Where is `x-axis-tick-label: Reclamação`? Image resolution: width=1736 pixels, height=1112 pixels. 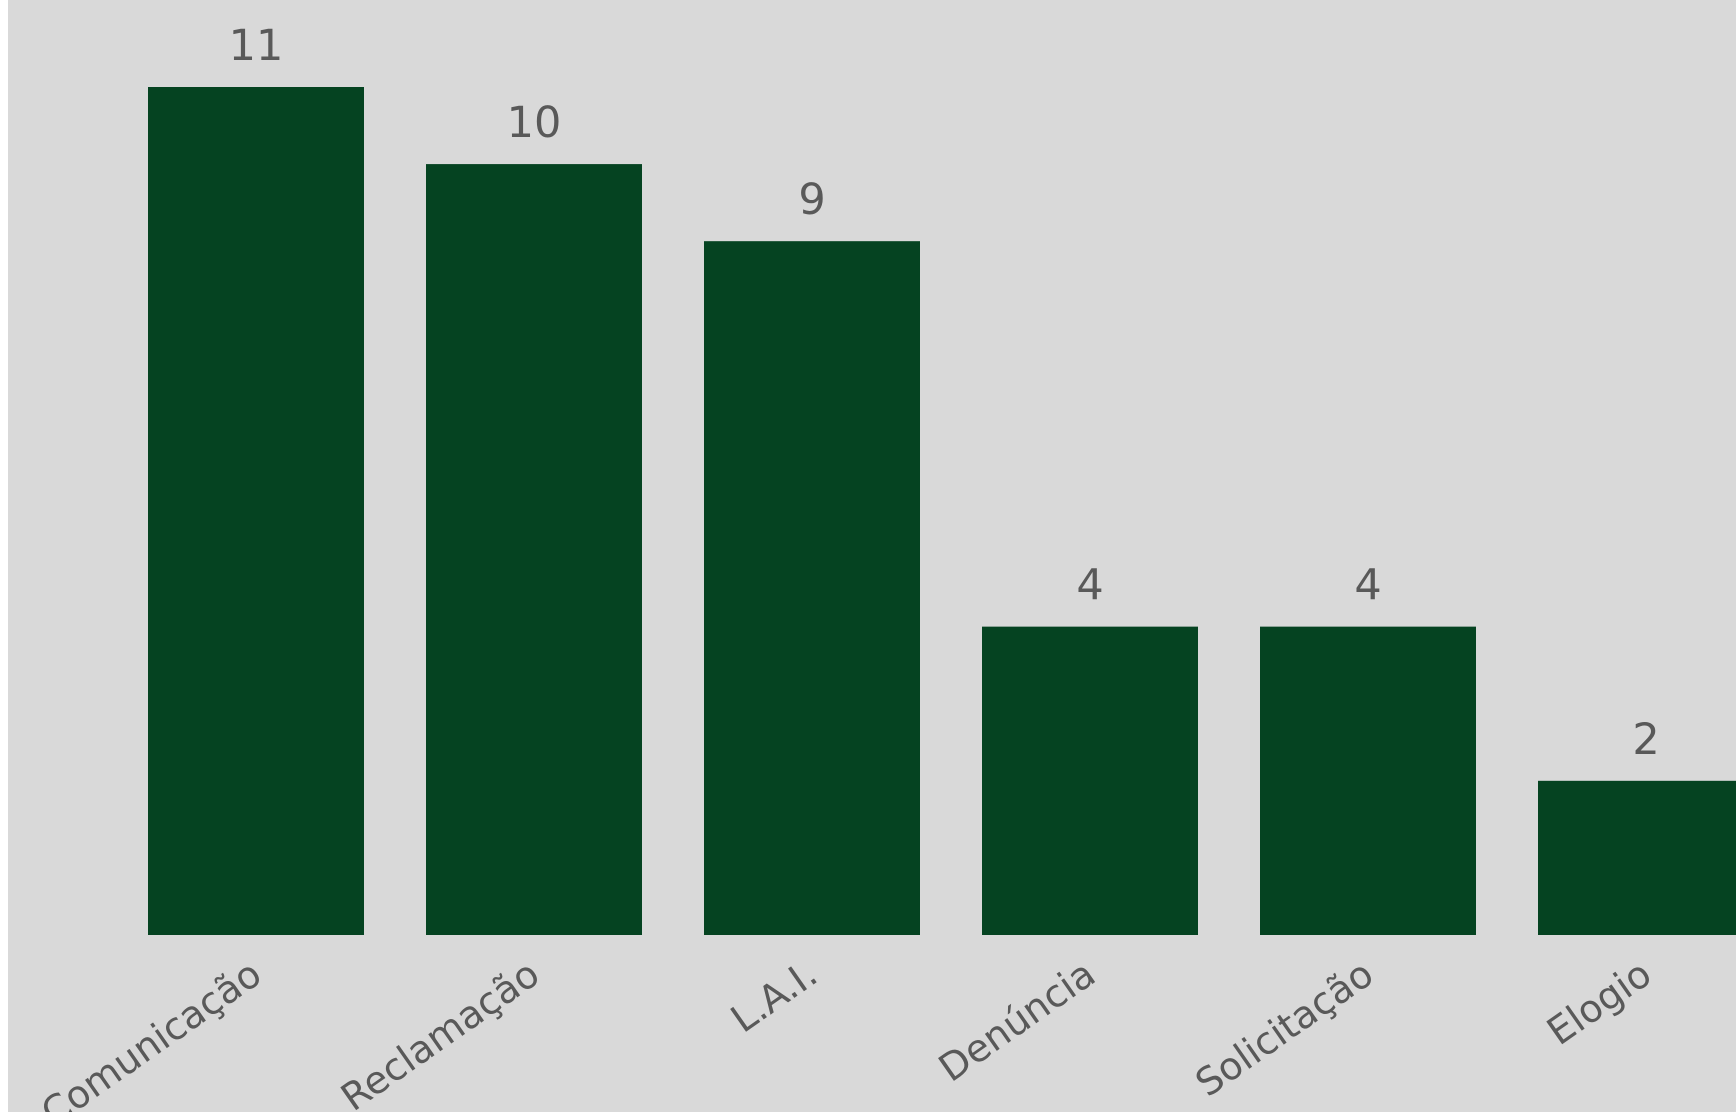 x-axis-tick-label: Reclamação is located at coordinates (440, 1031).